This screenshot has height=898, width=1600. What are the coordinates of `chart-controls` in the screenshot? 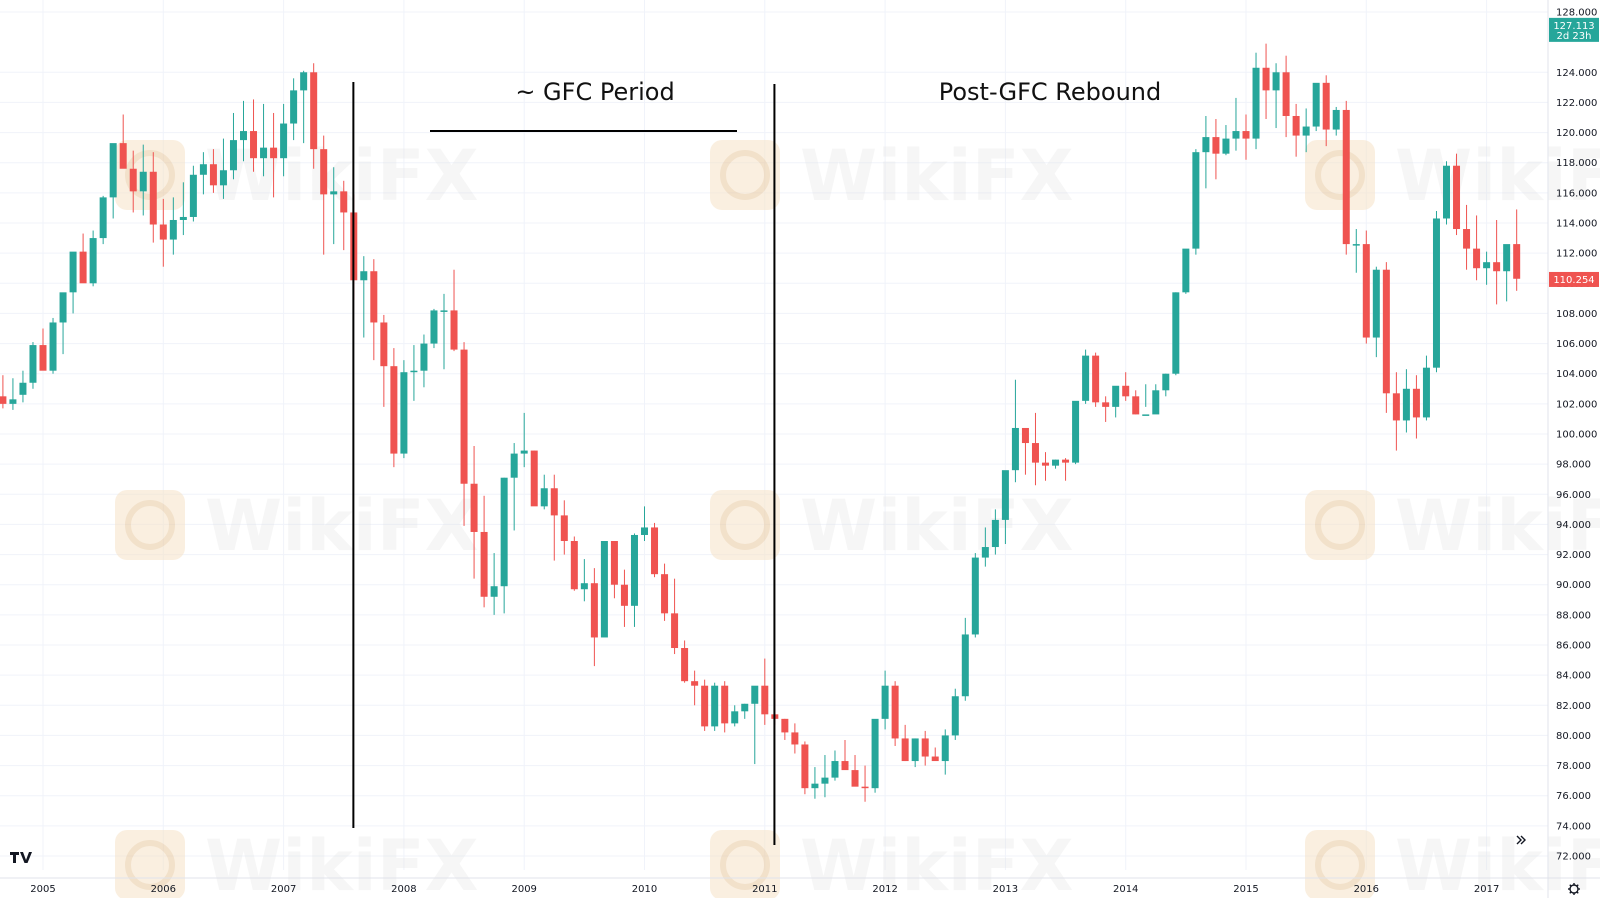 It's located at (795, 865).